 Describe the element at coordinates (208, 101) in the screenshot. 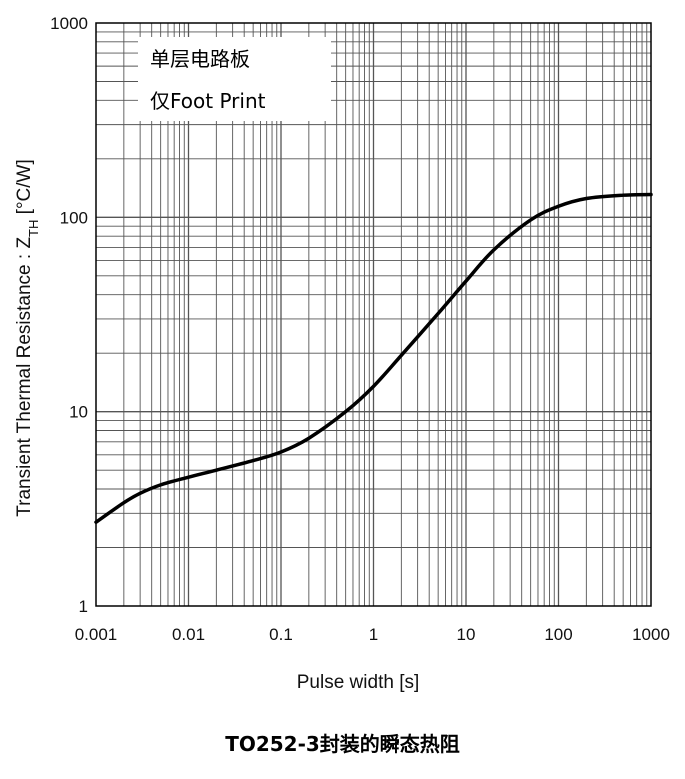

I see `annotation-line-2: 仅Foot Print` at that location.